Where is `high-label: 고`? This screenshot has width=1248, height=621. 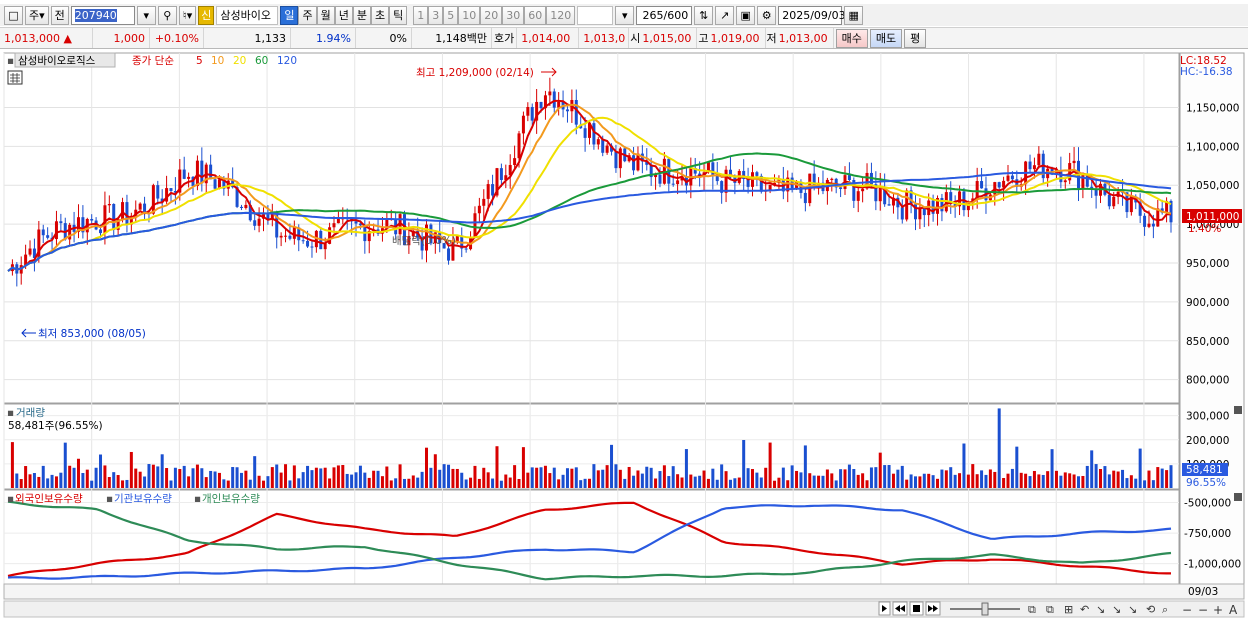 high-label: 고 is located at coordinates (703, 38).